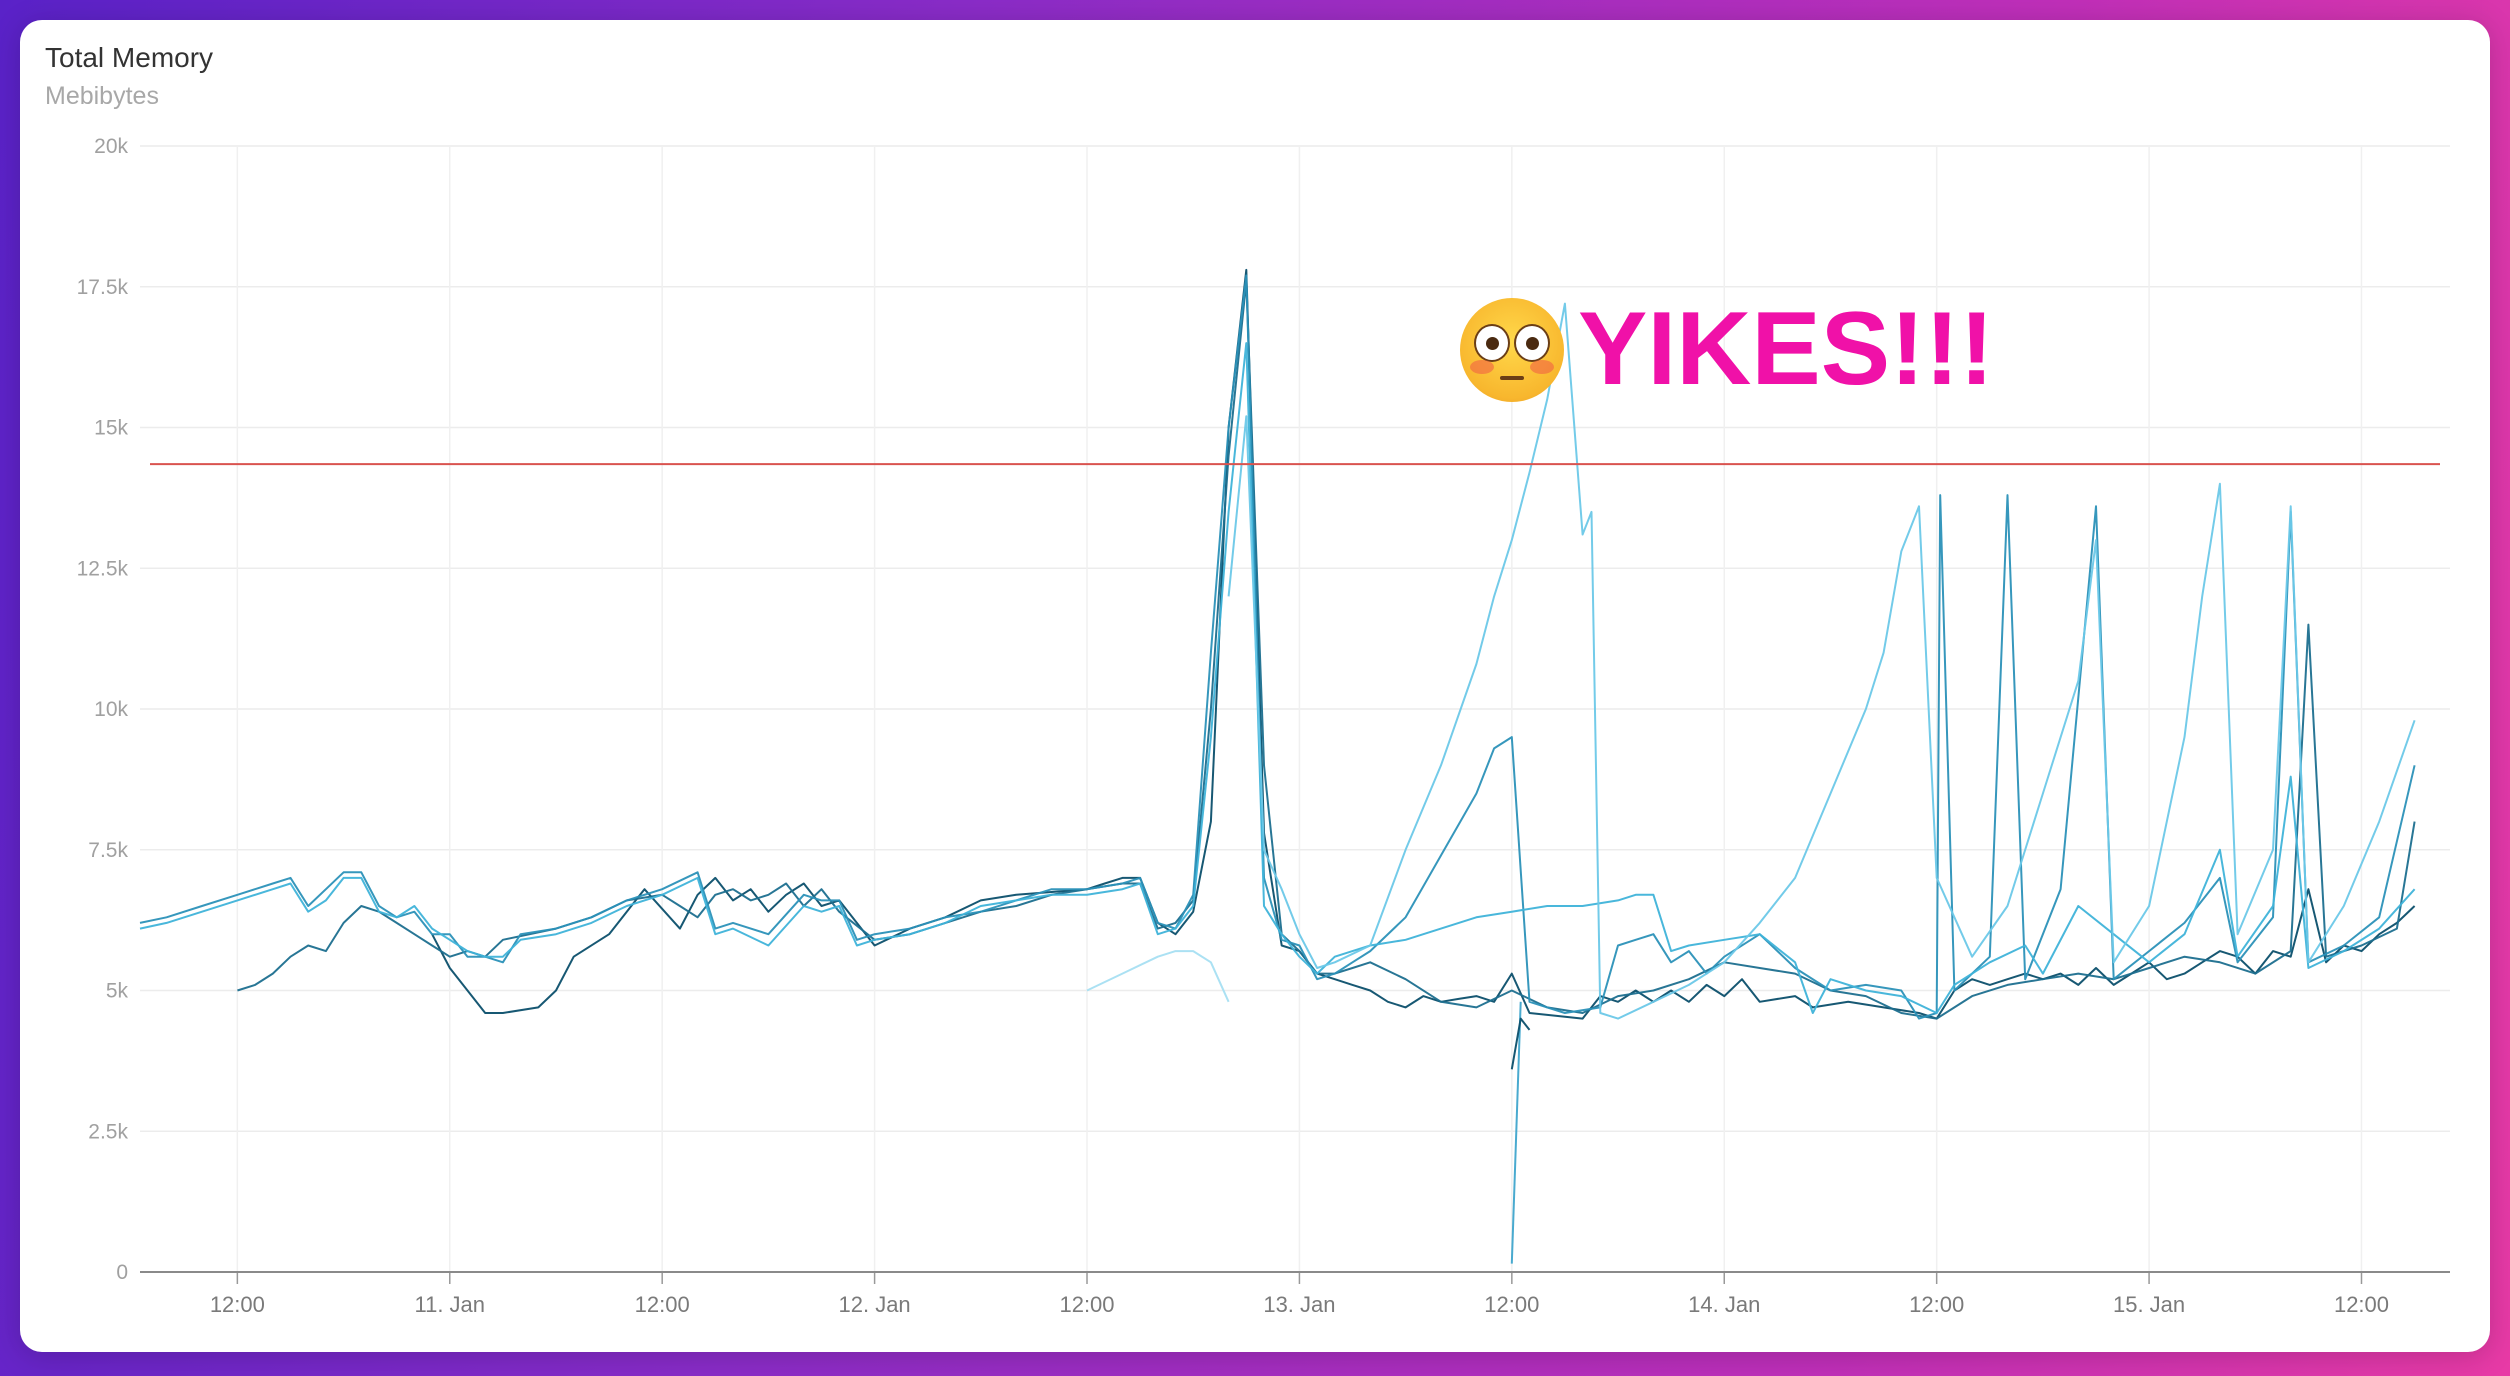 This screenshot has height=1376, width=2510. What do you see at coordinates (1512, 349) in the screenshot?
I see `flushed-face-icon` at bounding box center [1512, 349].